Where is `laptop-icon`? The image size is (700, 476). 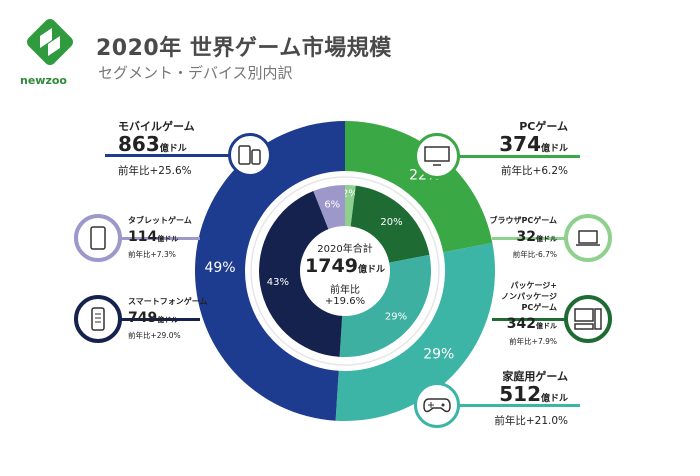 laptop-icon is located at coordinates (588, 238).